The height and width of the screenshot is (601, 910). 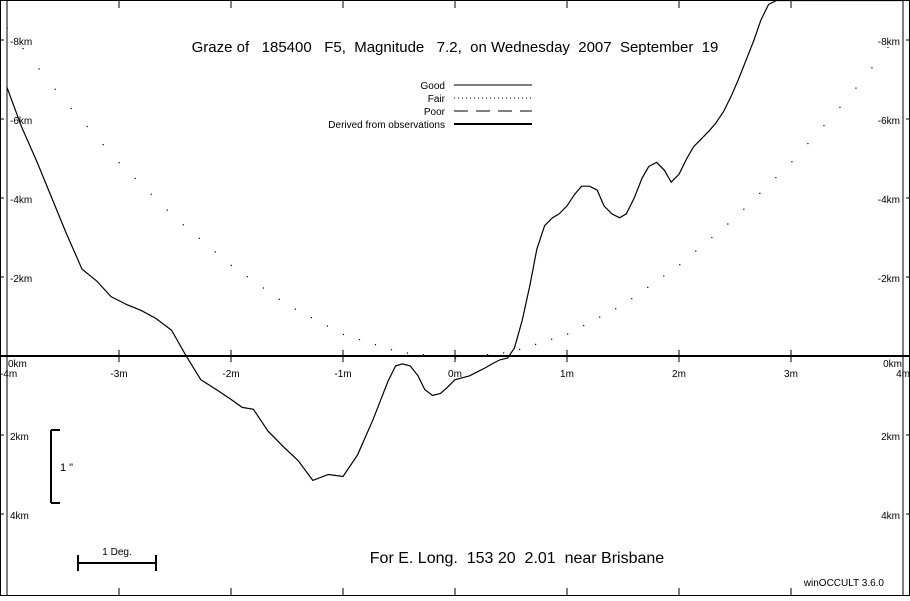 I want to click on y-tick-label-right: 4km, so click(x=890, y=516).